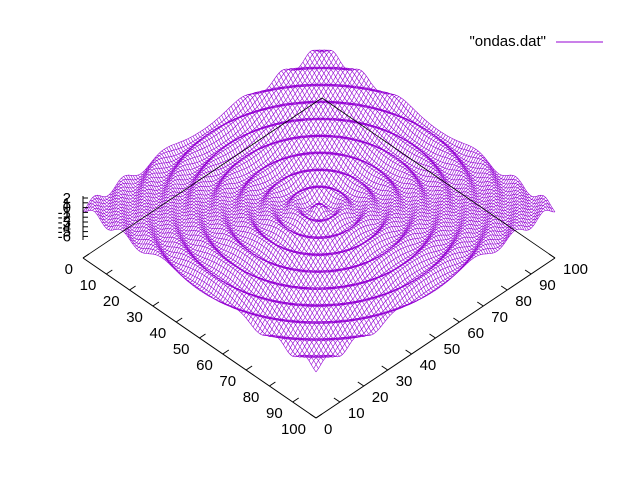  What do you see at coordinates (67, 208) in the screenshot?
I see `z-tick-label: 0` at bounding box center [67, 208].